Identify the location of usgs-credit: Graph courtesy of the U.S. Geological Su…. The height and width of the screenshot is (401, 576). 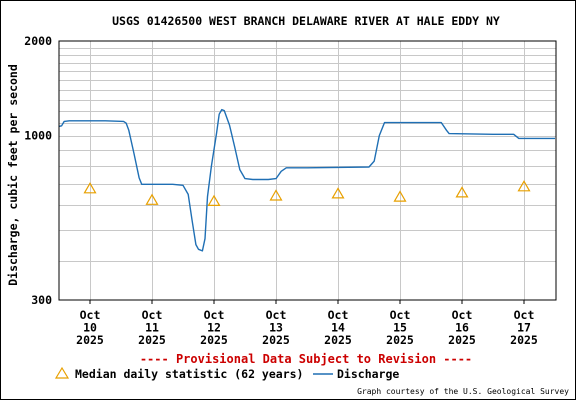
(463, 391).